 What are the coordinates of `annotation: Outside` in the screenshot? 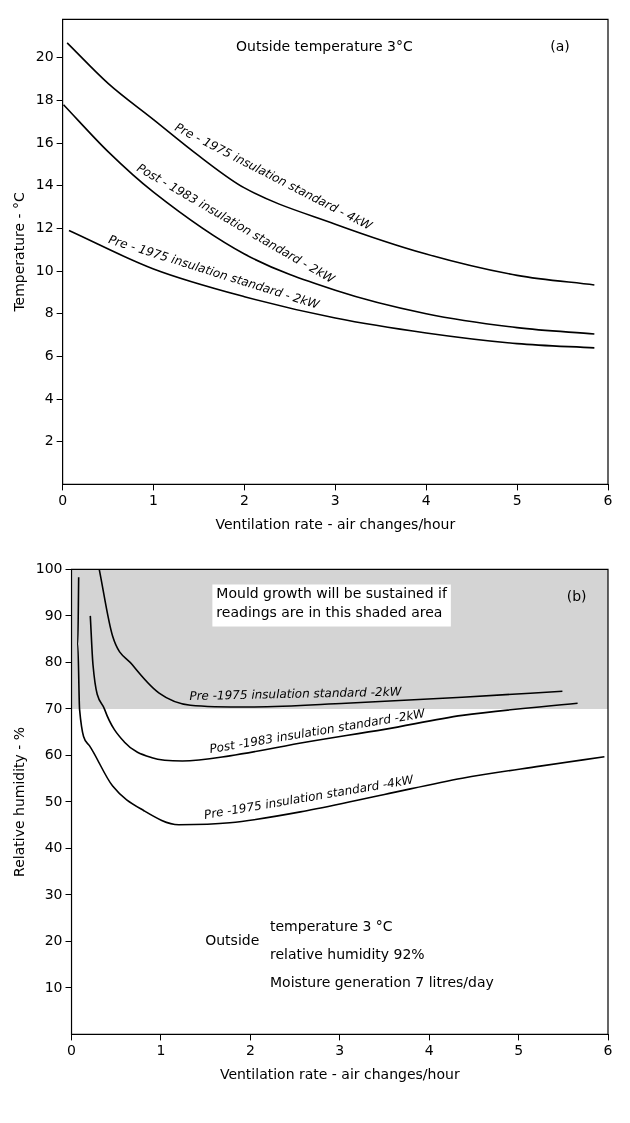 It's located at (232, 940).